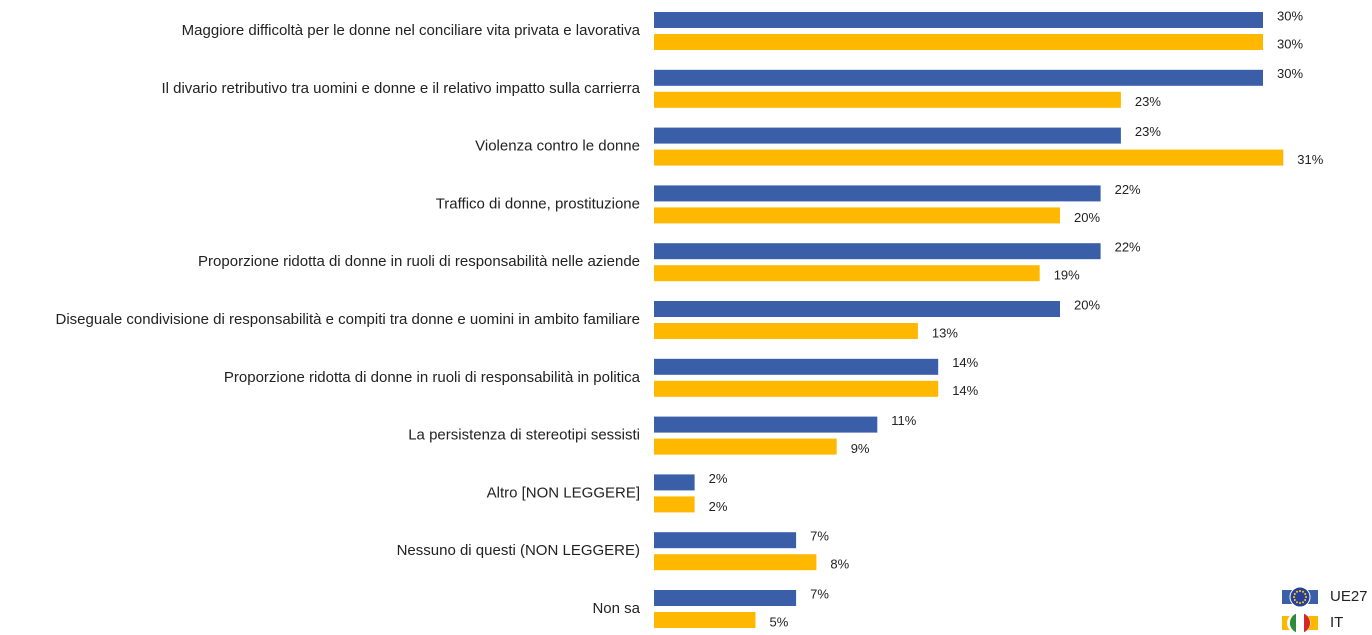  Describe the element at coordinates (616, 608) in the screenshot. I see `category-label: Non sa` at that location.